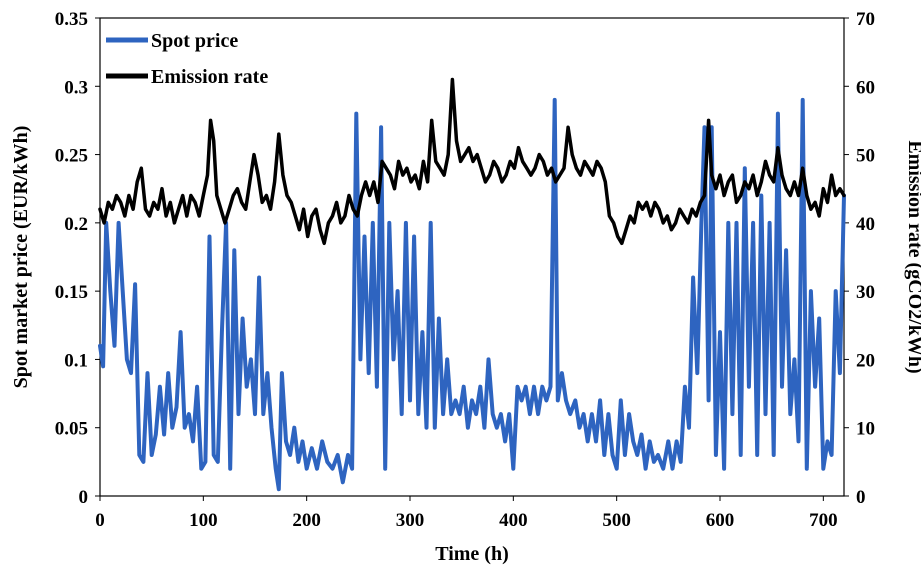 The width and height of the screenshot is (921, 573). I want to click on x-axis-ticks: 0 100 200 300 400 500 600 700, so click(466, 513).